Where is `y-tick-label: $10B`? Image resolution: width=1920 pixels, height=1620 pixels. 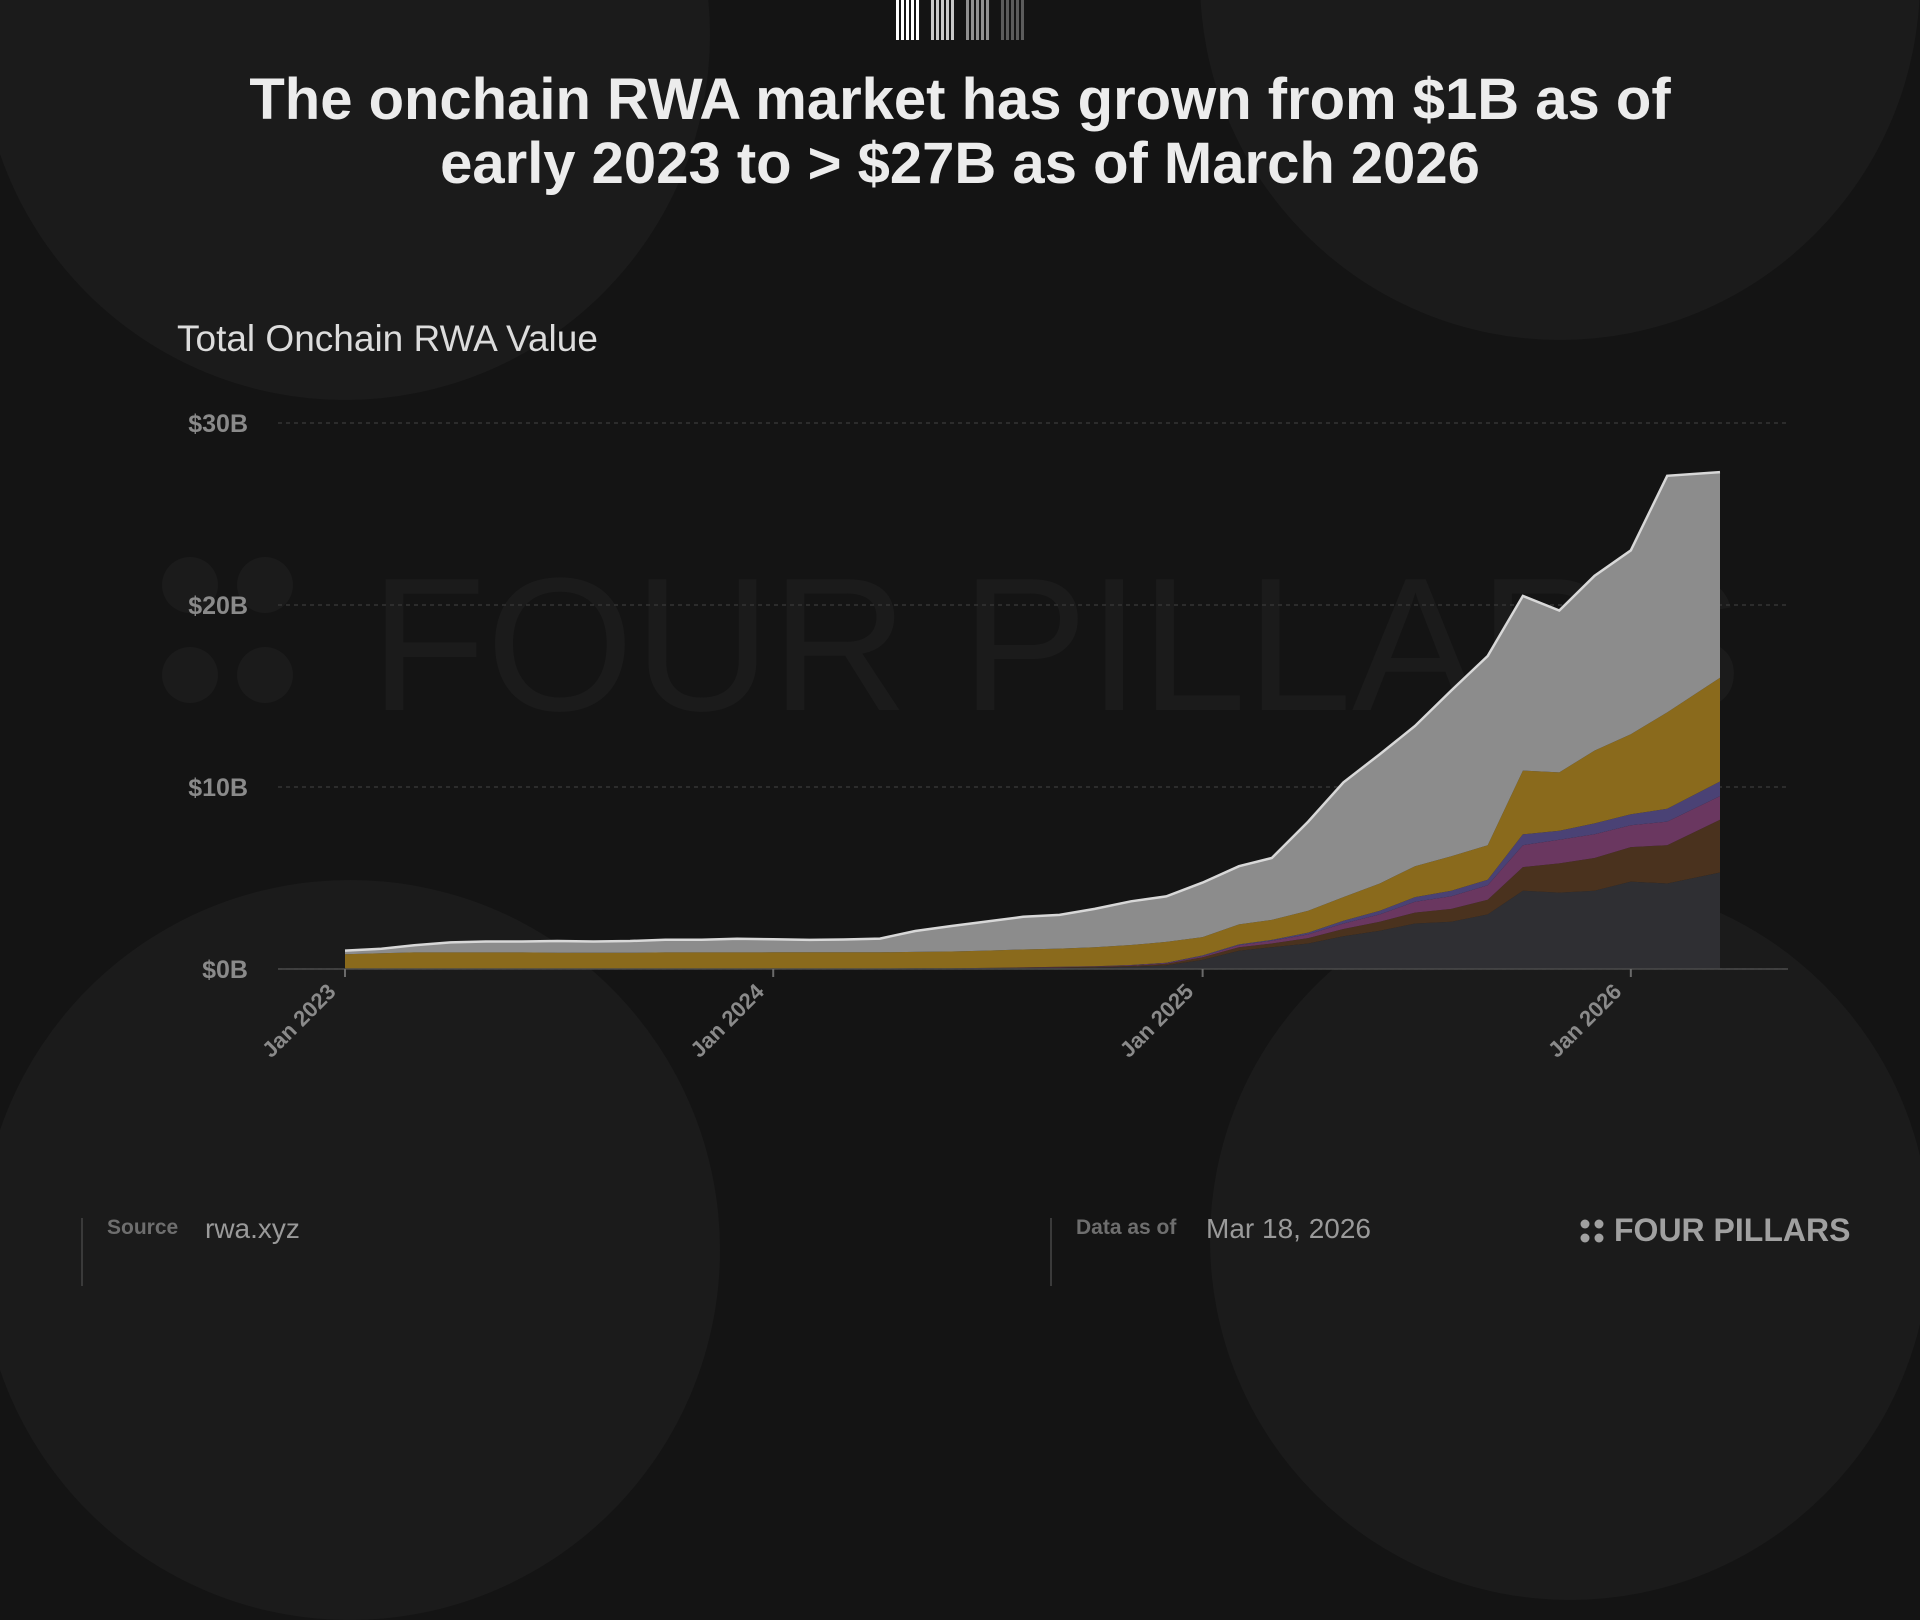 y-tick-label: $10B is located at coordinates (218, 788).